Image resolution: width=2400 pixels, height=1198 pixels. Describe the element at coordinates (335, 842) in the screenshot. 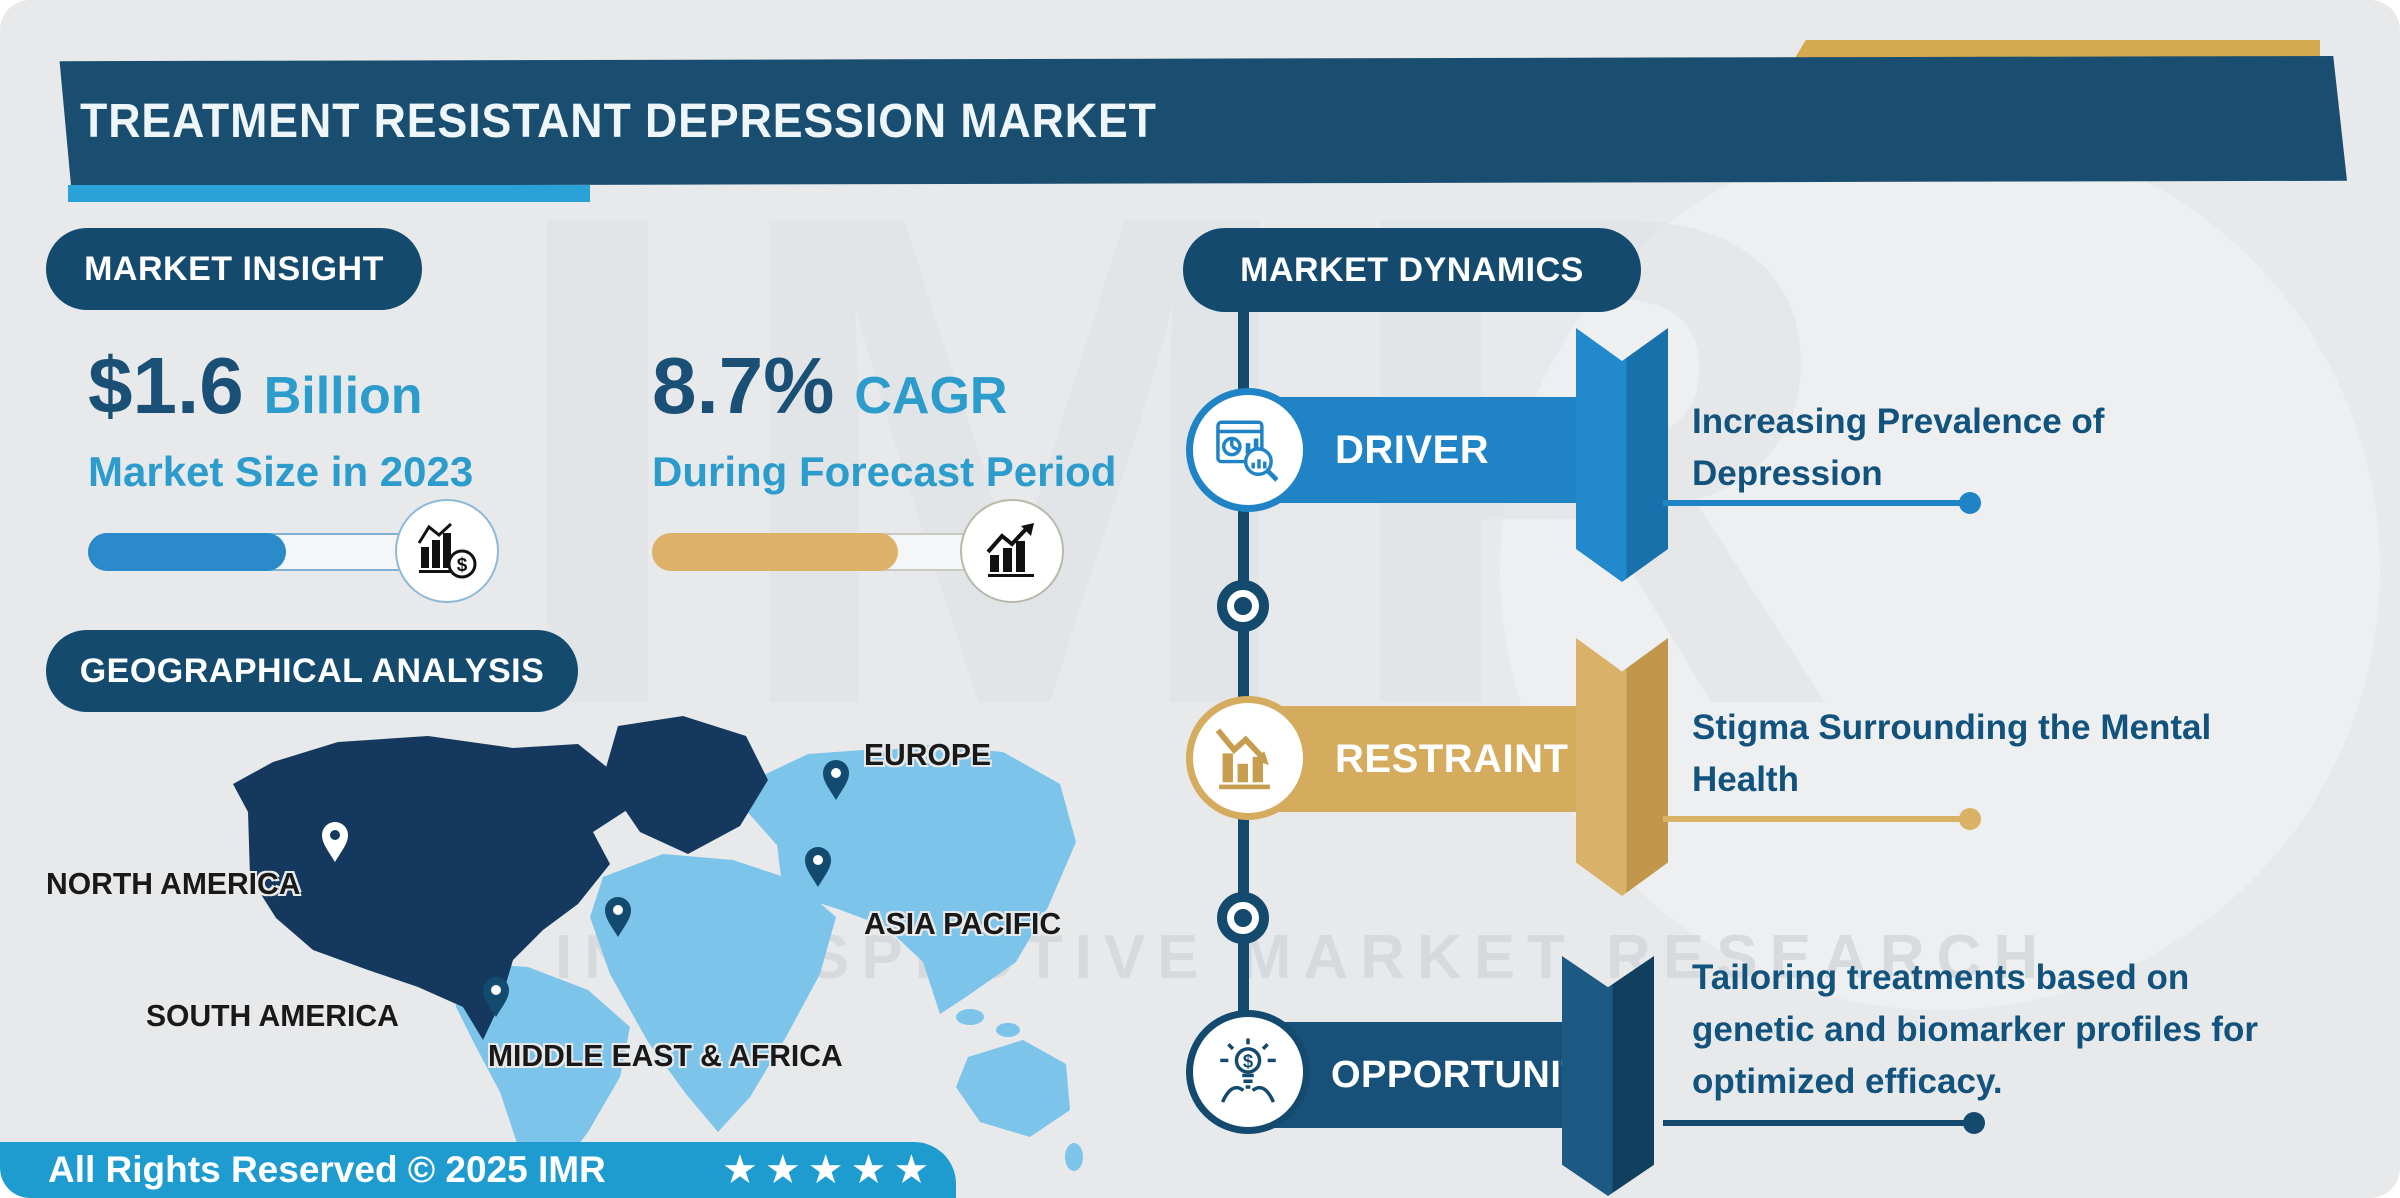

I see `pin-north-america` at that location.